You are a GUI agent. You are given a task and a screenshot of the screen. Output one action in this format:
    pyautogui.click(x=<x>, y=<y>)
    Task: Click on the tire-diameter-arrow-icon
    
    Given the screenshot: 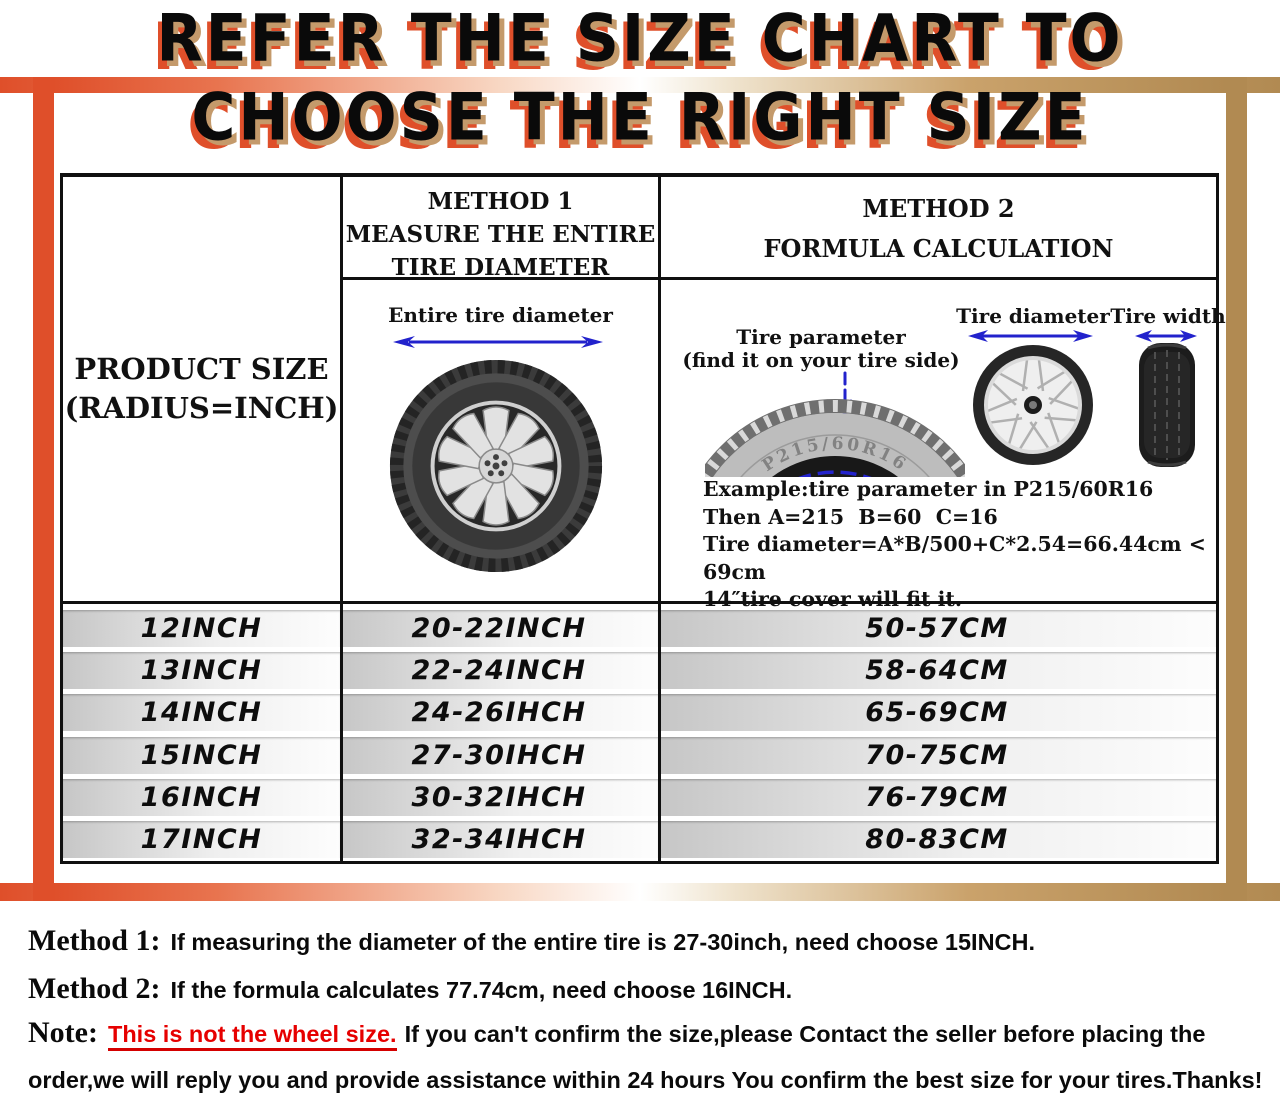 What is the action you would take?
    pyautogui.click(x=1030, y=336)
    